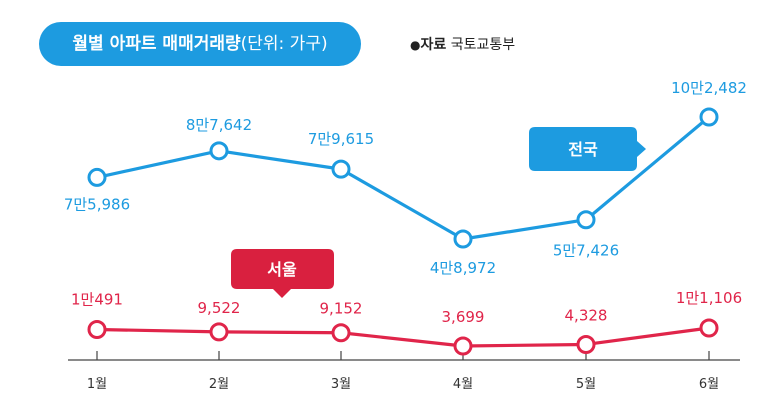 The width and height of the screenshot is (771, 400). I want to click on national-data-label: 10만2,482, so click(709, 88).